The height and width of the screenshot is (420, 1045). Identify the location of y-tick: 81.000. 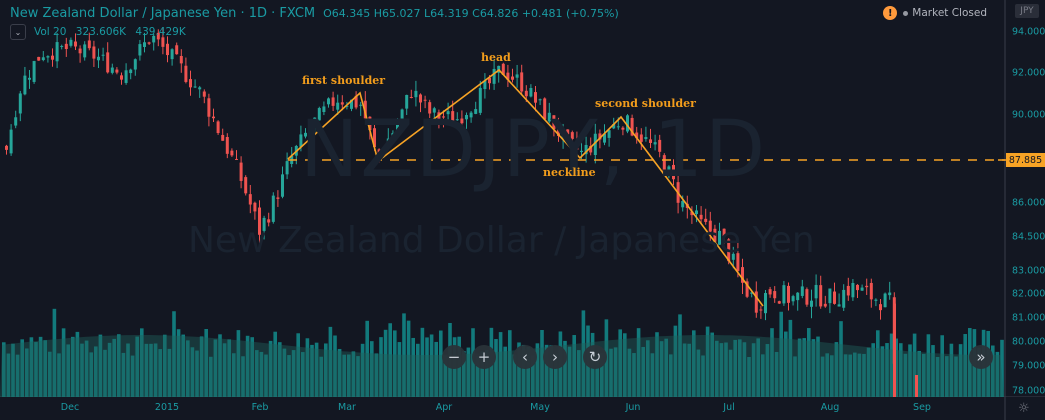
(1028, 318).